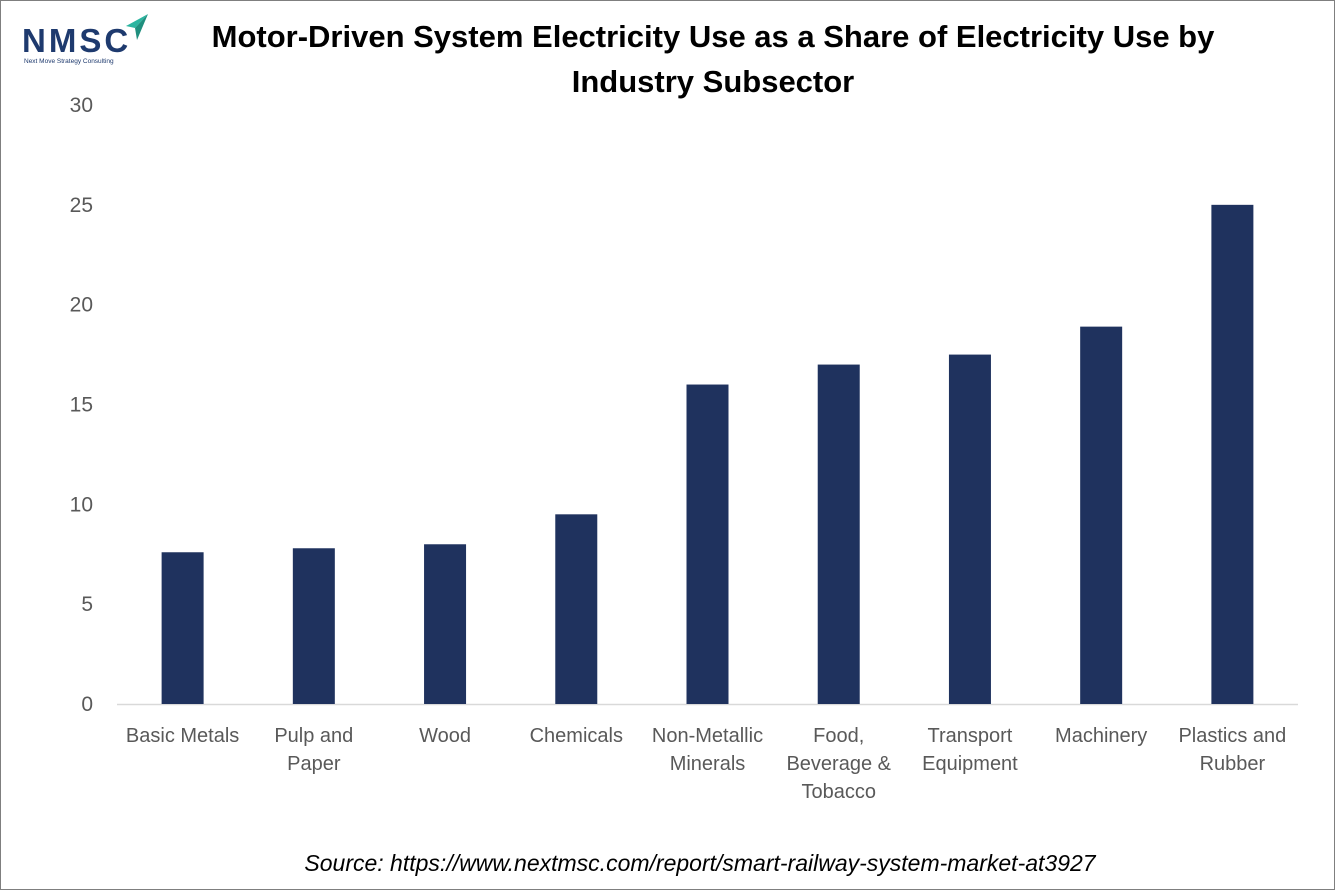 This screenshot has width=1335, height=890. I want to click on x-tick-label: Pulp and Paper, so click(313, 750).